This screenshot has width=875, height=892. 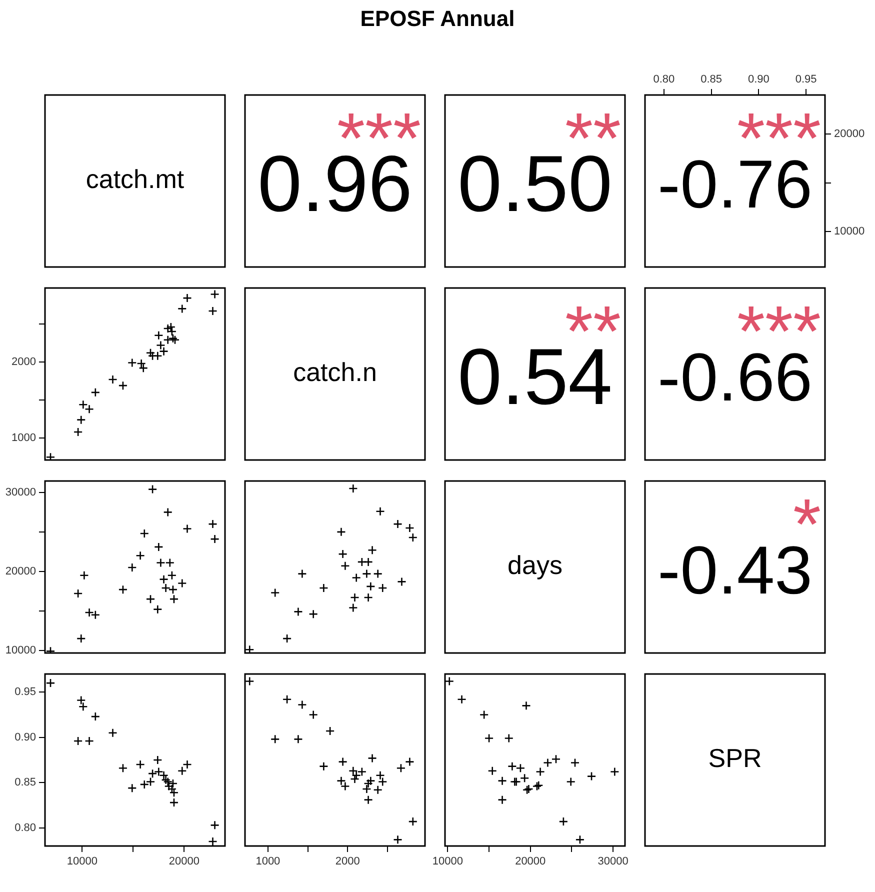 What do you see at coordinates (711, 79) in the screenshot?
I see `x-tick-label: 0.85` at bounding box center [711, 79].